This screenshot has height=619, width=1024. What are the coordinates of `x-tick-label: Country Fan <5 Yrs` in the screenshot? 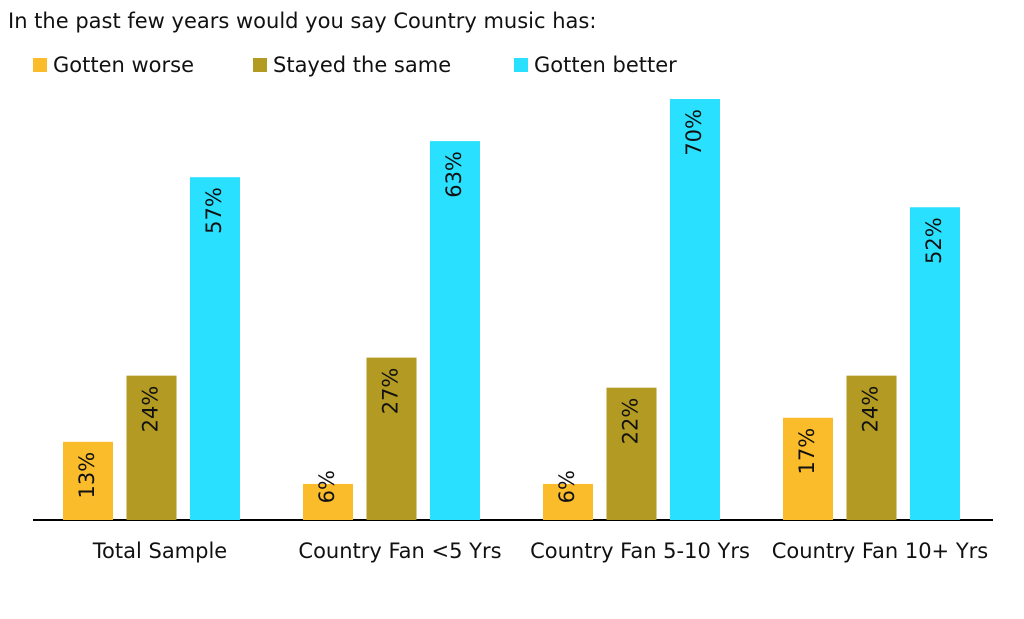 It's located at (400, 551).